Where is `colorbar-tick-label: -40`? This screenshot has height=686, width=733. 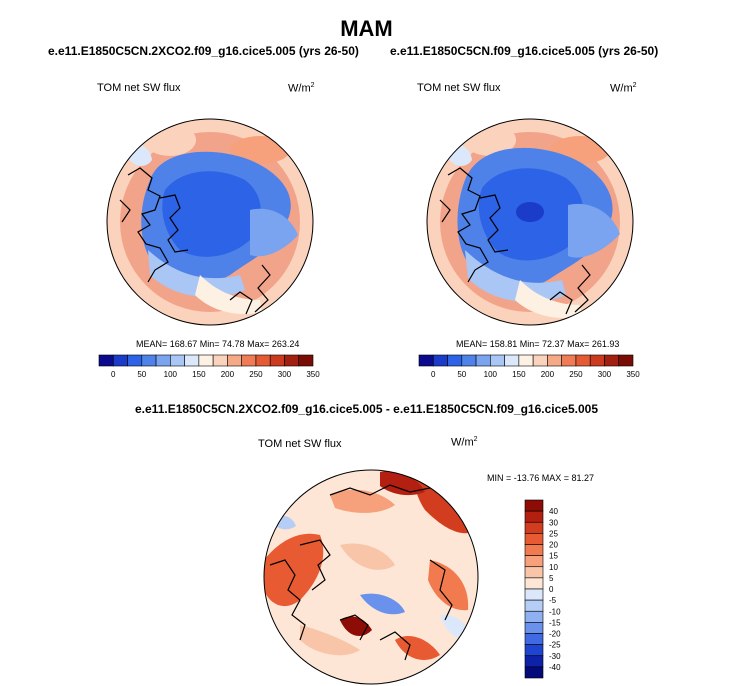 colorbar-tick-label: -40 is located at coordinates (555, 667).